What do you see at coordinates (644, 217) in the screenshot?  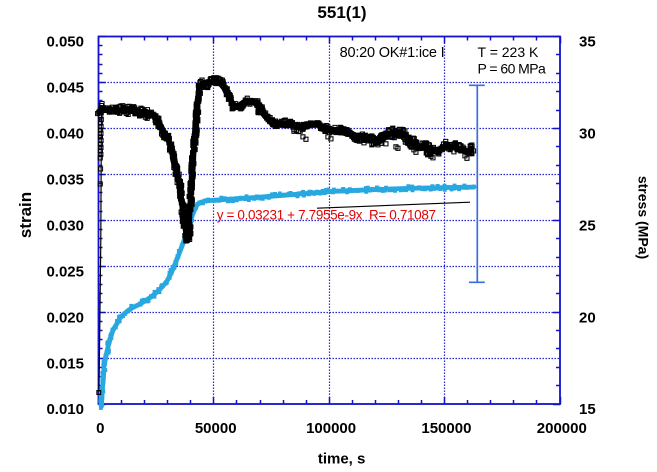 I see `svg-text: stress (MPa)` at bounding box center [644, 217].